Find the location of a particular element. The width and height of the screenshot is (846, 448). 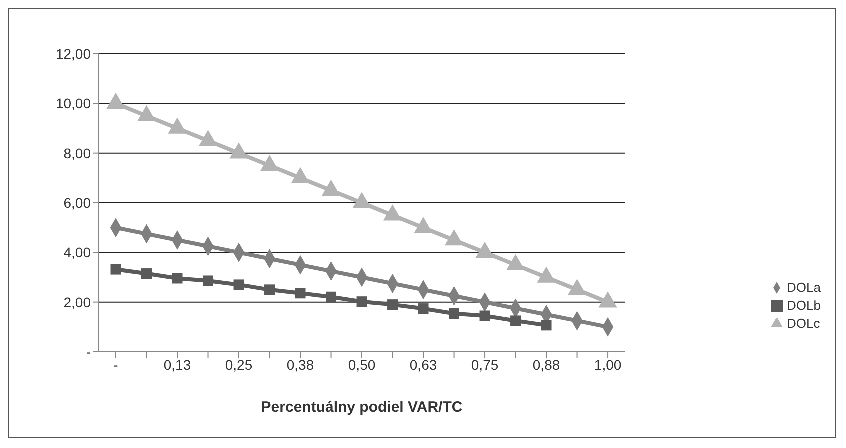

y-tick-label: 4,00 is located at coordinates (78, 252).